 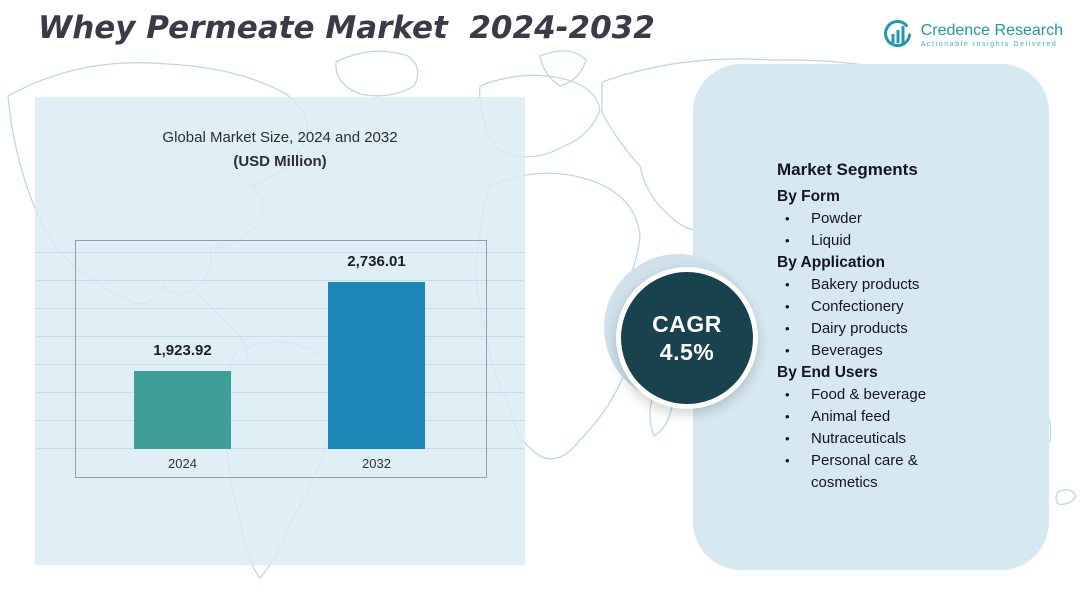 What do you see at coordinates (808, 196) in the screenshot?
I see `segment-heading-by-form: By Form` at bounding box center [808, 196].